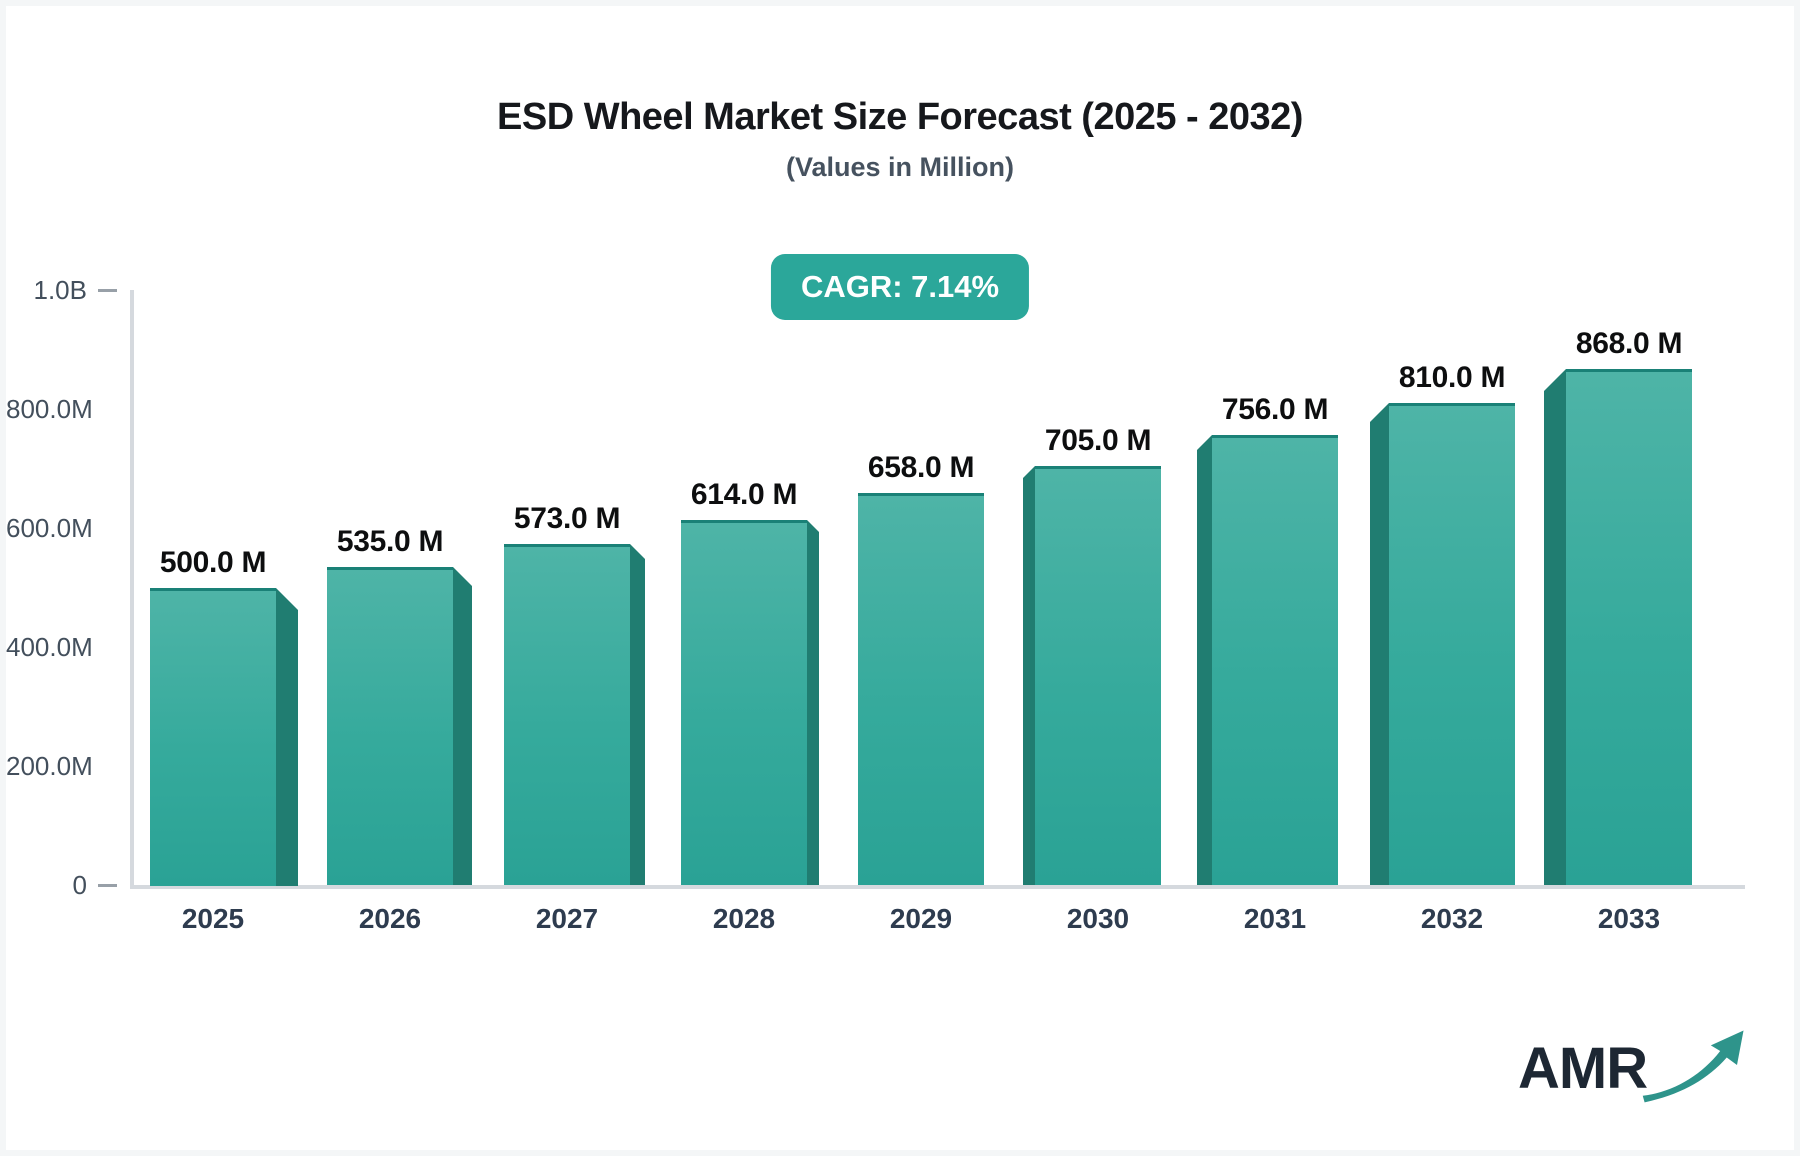 This screenshot has width=1800, height=1156. What do you see at coordinates (1452, 644) in the screenshot?
I see `bar-2032` at bounding box center [1452, 644].